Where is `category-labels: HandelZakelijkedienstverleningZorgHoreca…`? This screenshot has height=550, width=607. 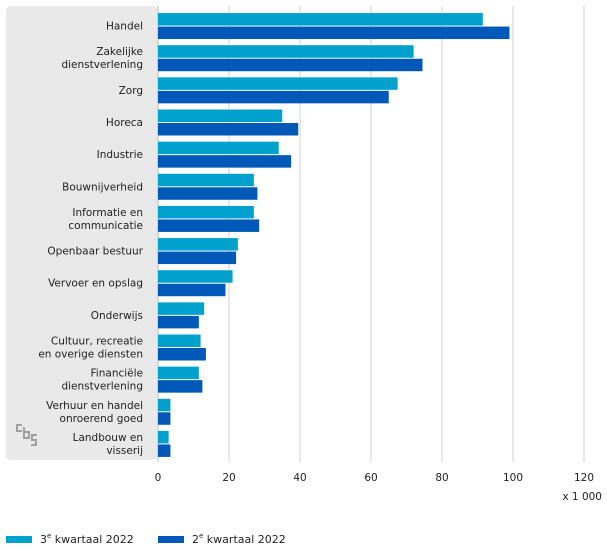 category-labels: HandelZakelijkedienstverleningZorgHoreca… is located at coordinates (90, 239).